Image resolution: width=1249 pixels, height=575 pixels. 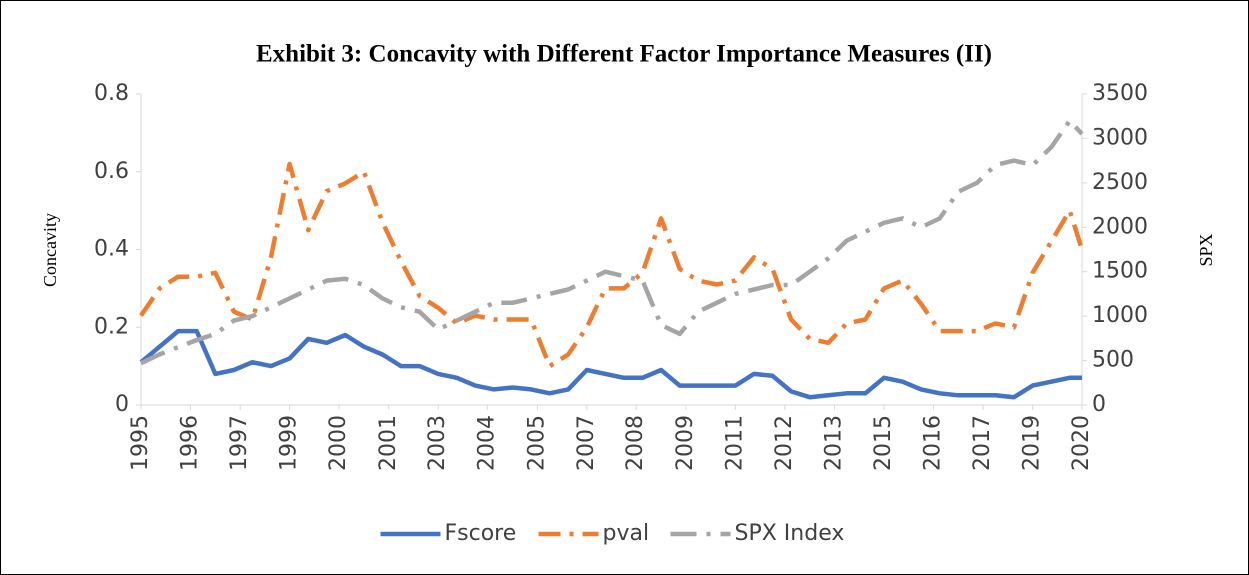 What do you see at coordinates (790, 533) in the screenshot?
I see `legend-label: SPX Index` at bounding box center [790, 533].